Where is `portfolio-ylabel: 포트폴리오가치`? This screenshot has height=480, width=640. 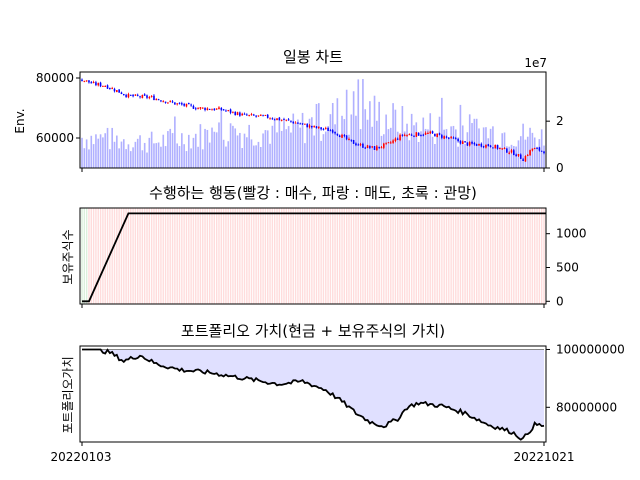 portfolio-ylabel: 포트폴리오가치 is located at coordinates (68, 394).